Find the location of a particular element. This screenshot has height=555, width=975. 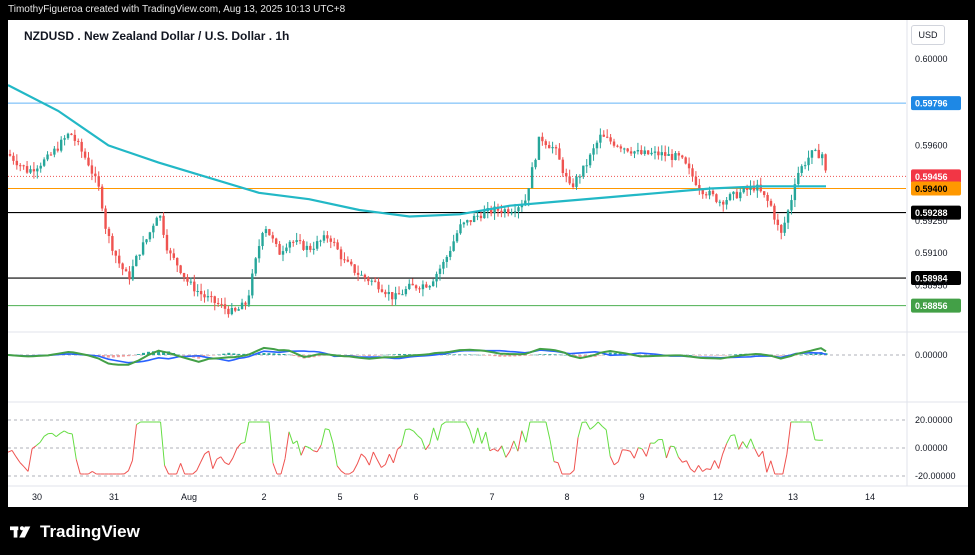

macd-signal-line is located at coordinates (417, 356).